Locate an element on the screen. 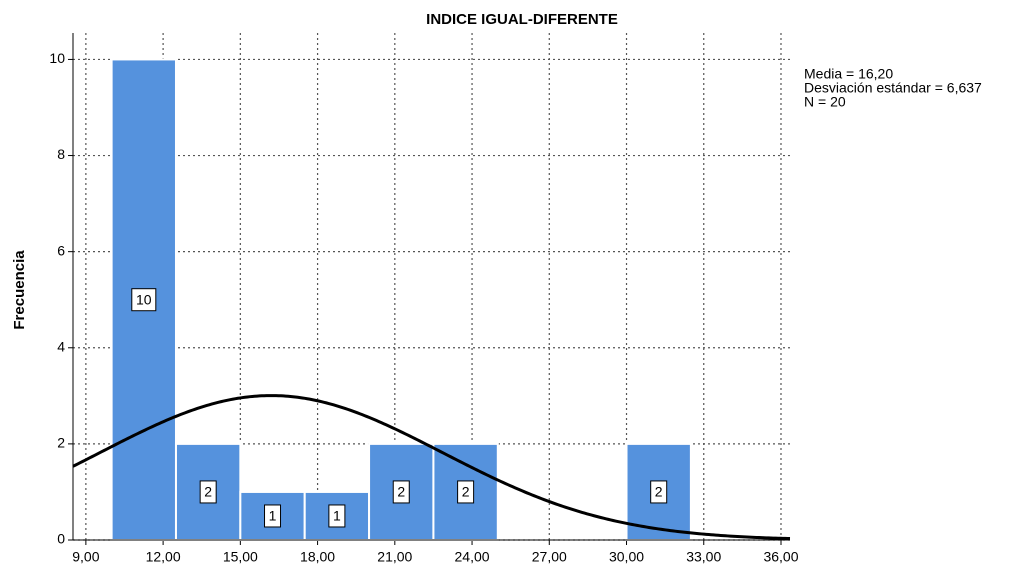 The image size is (1009, 571). y-tick-label: 4 is located at coordinates (61, 346).